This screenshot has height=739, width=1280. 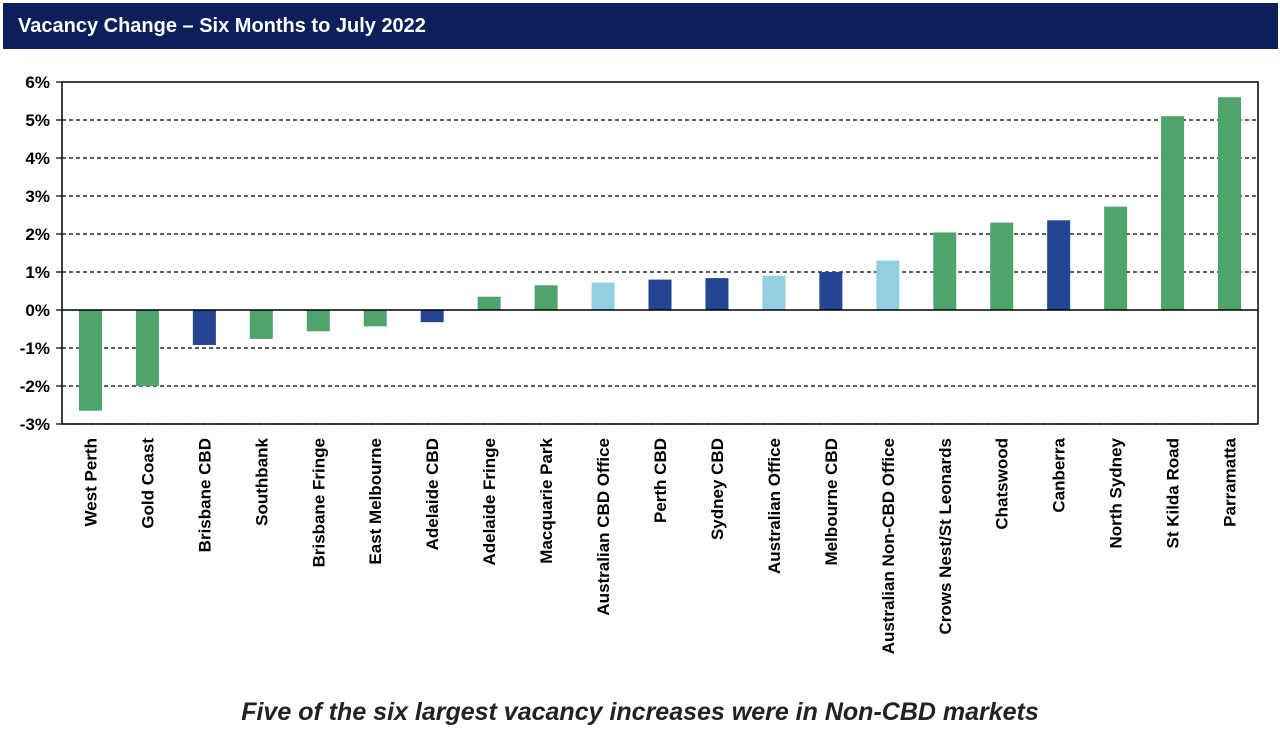 I want to click on bar-australian-office, so click(x=774, y=292).